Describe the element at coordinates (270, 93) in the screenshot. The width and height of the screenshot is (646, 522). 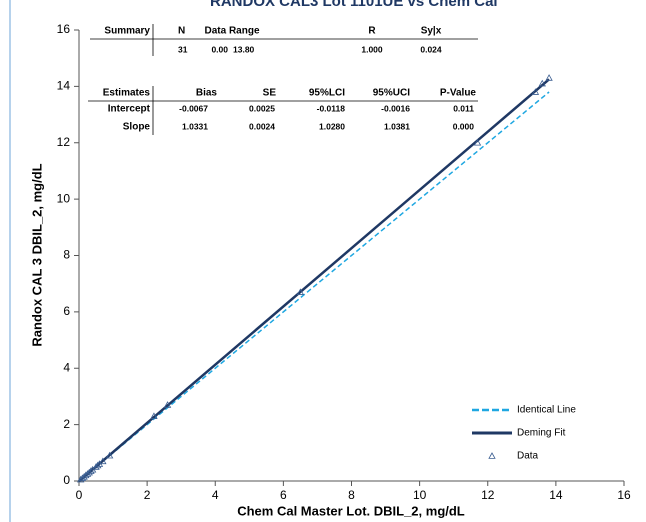
I see `table-header: SE` at that location.